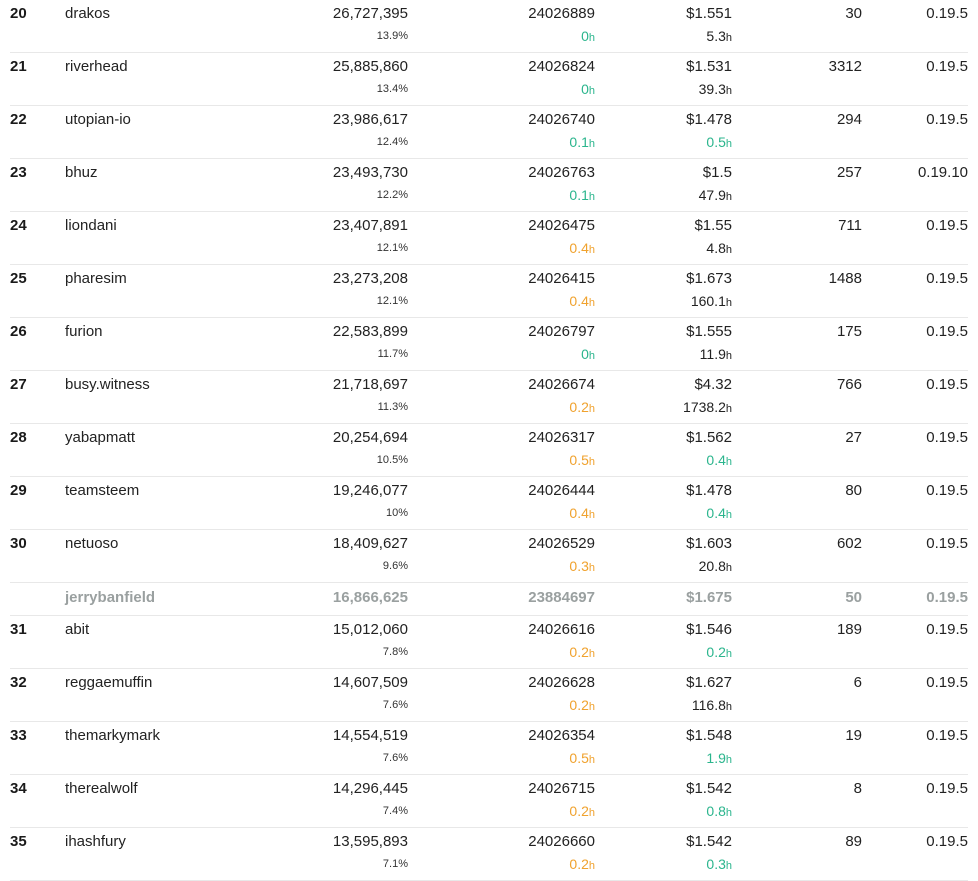 This screenshot has width=978, height=881. Describe the element at coordinates (719, 758) in the screenshot. I see `price-feed-age: 1.9h` at that location.